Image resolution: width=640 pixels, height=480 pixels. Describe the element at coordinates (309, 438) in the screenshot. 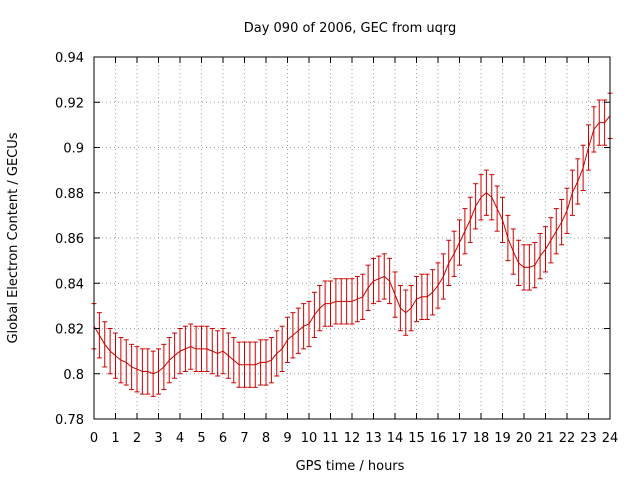

I see `x-tick-label: 10` at that location.